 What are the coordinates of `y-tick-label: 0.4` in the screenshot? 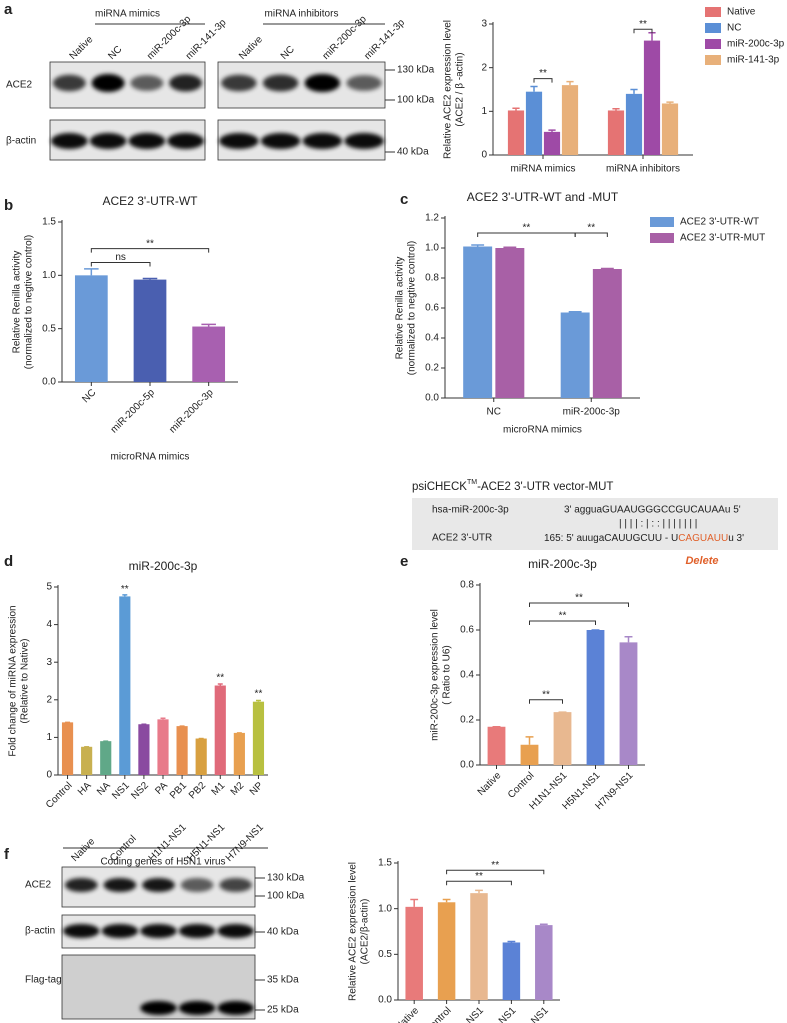 It's located at (467, 675).